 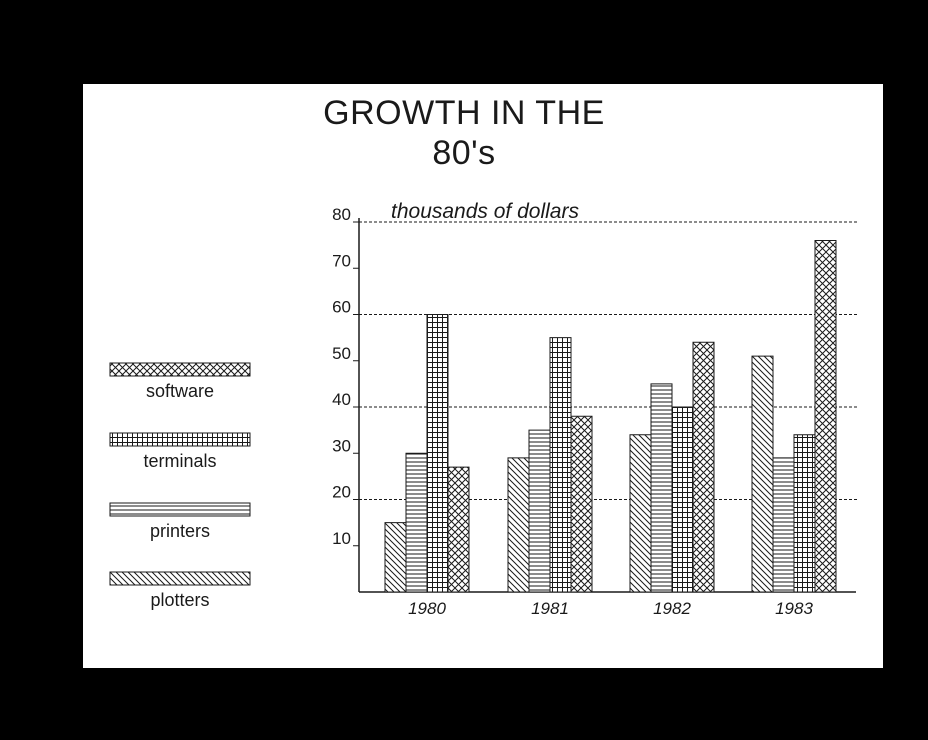 I want to click on bar-printers-1983, so click(x=783, y=525).